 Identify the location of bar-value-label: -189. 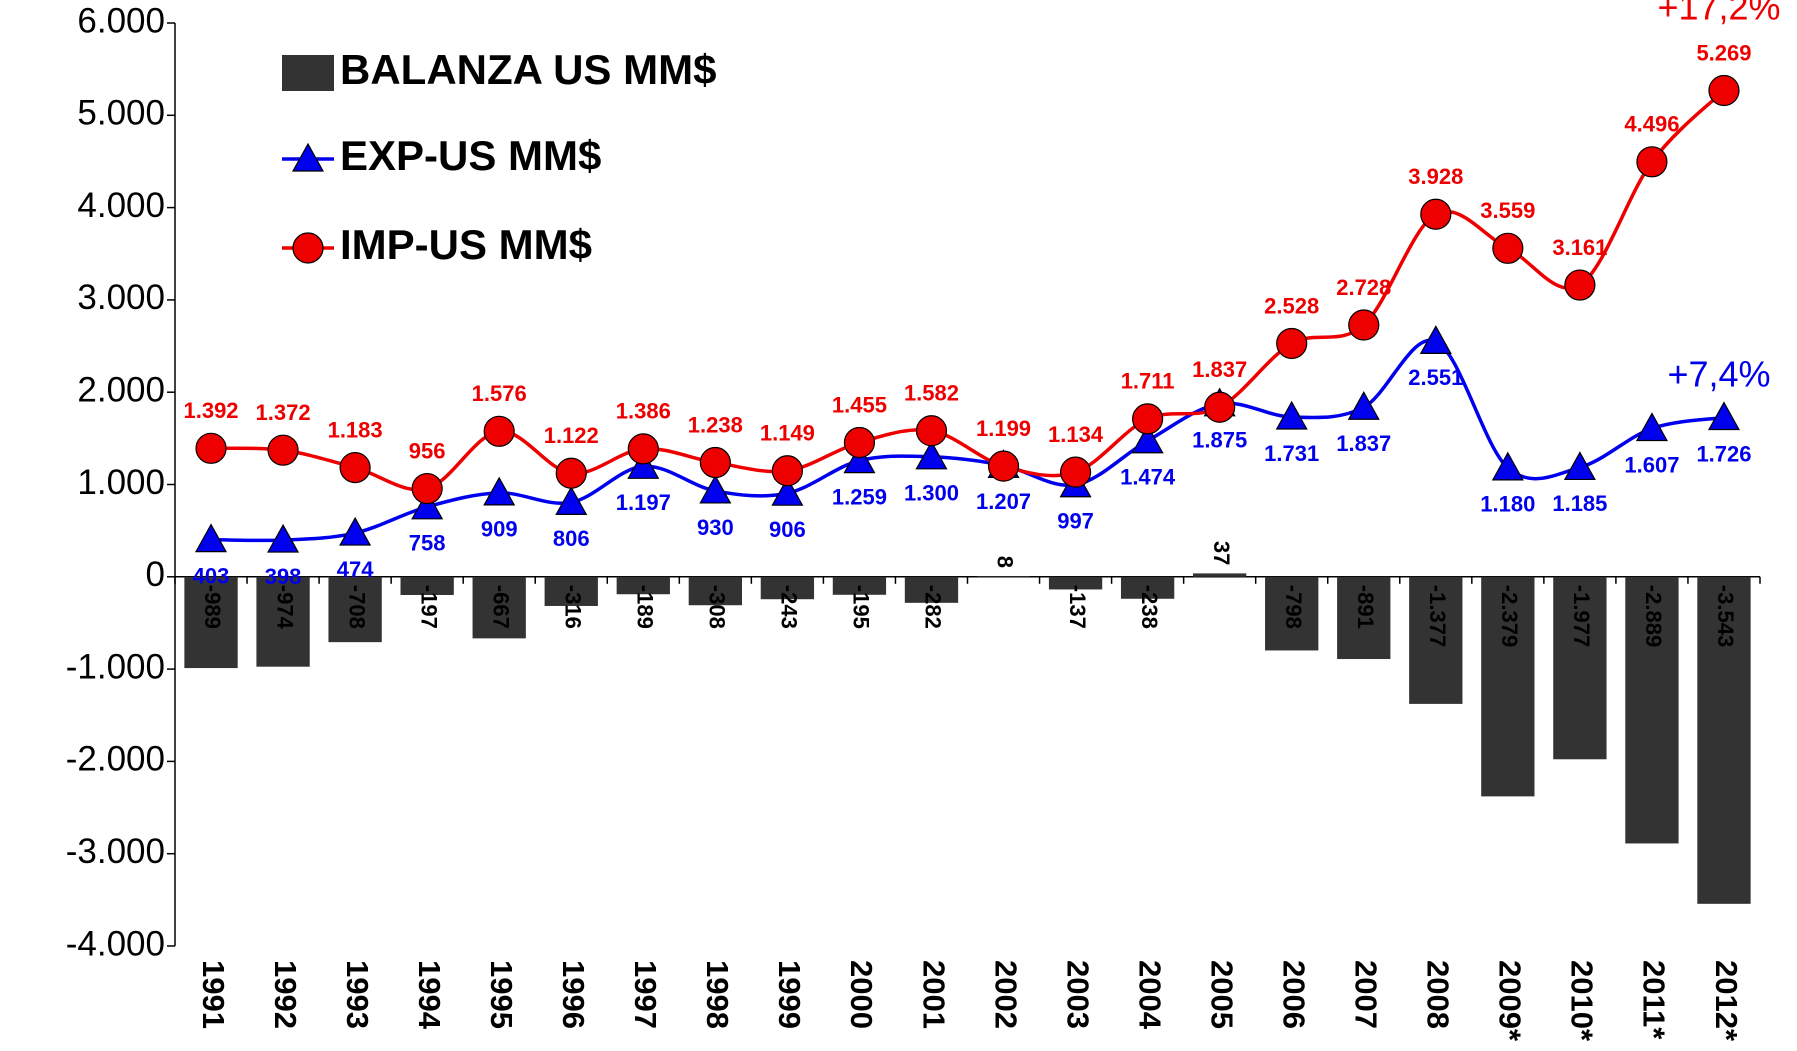
(644, 607).